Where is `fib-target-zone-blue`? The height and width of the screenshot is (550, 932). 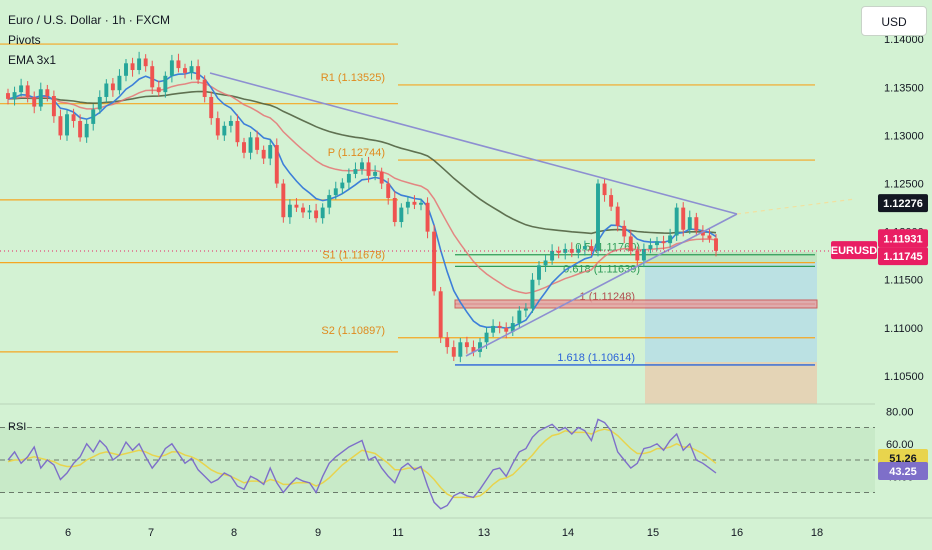
fib-target-zone-blue is located at coordinates (731, 312).